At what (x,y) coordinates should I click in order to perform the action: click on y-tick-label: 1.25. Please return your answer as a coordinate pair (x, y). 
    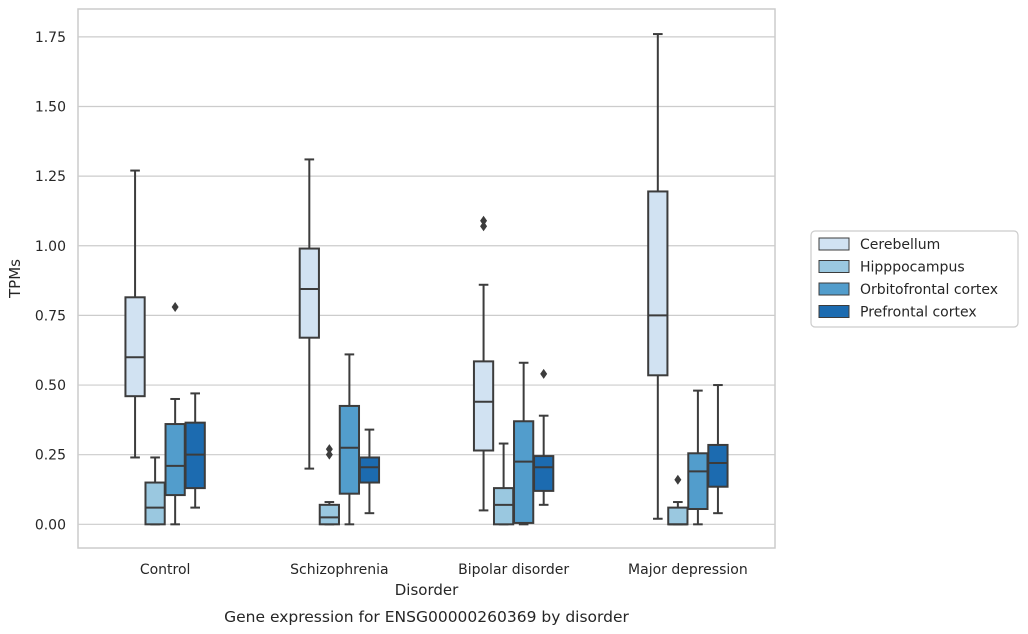
    Looking at the image, I should click on (50, 177).